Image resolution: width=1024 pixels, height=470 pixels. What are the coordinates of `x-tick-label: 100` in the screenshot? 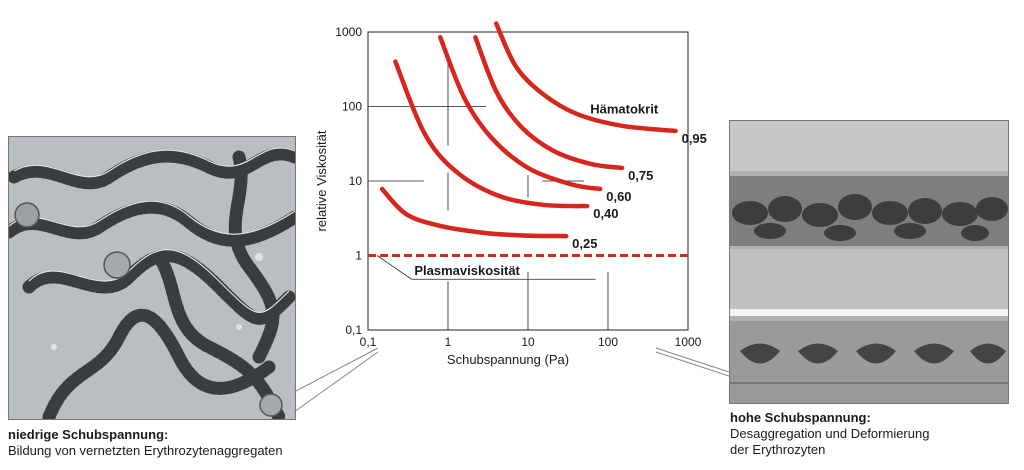 It's located at (608, 342).